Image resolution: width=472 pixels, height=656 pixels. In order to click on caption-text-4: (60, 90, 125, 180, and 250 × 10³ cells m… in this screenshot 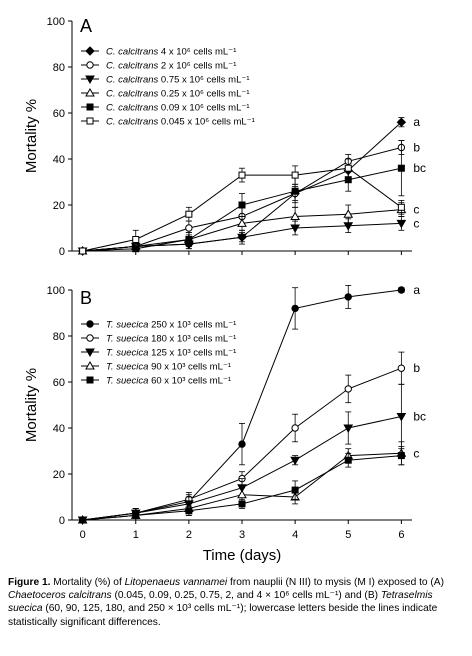, I will do `click(223, 615)`.